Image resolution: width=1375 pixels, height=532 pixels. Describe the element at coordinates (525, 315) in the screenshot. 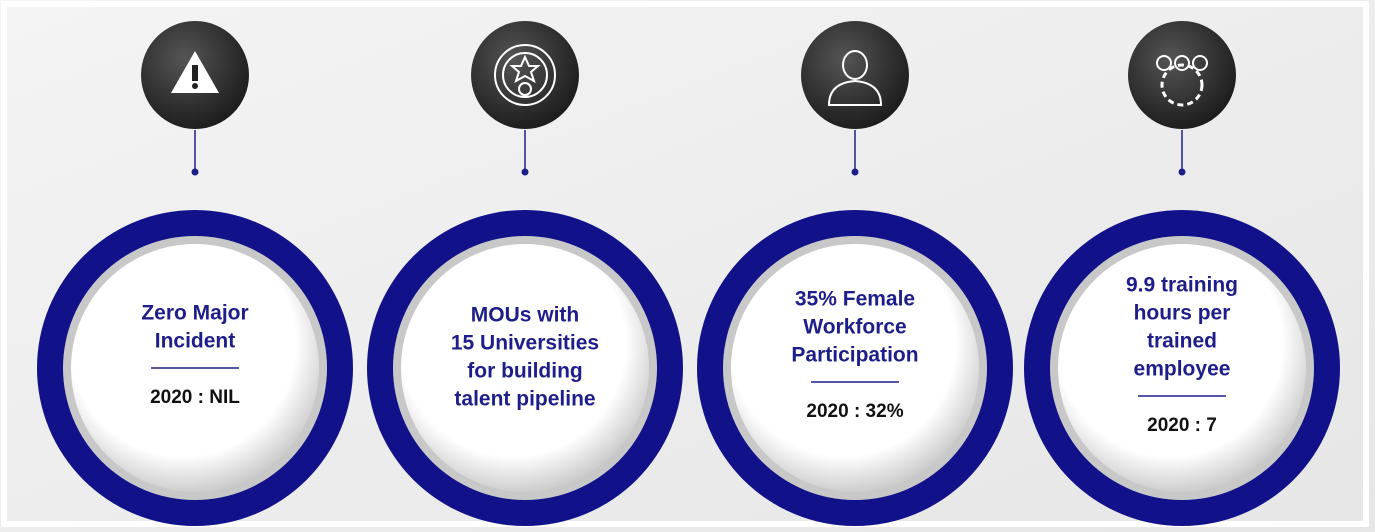

I see `card-title: MOUs with` at that location.